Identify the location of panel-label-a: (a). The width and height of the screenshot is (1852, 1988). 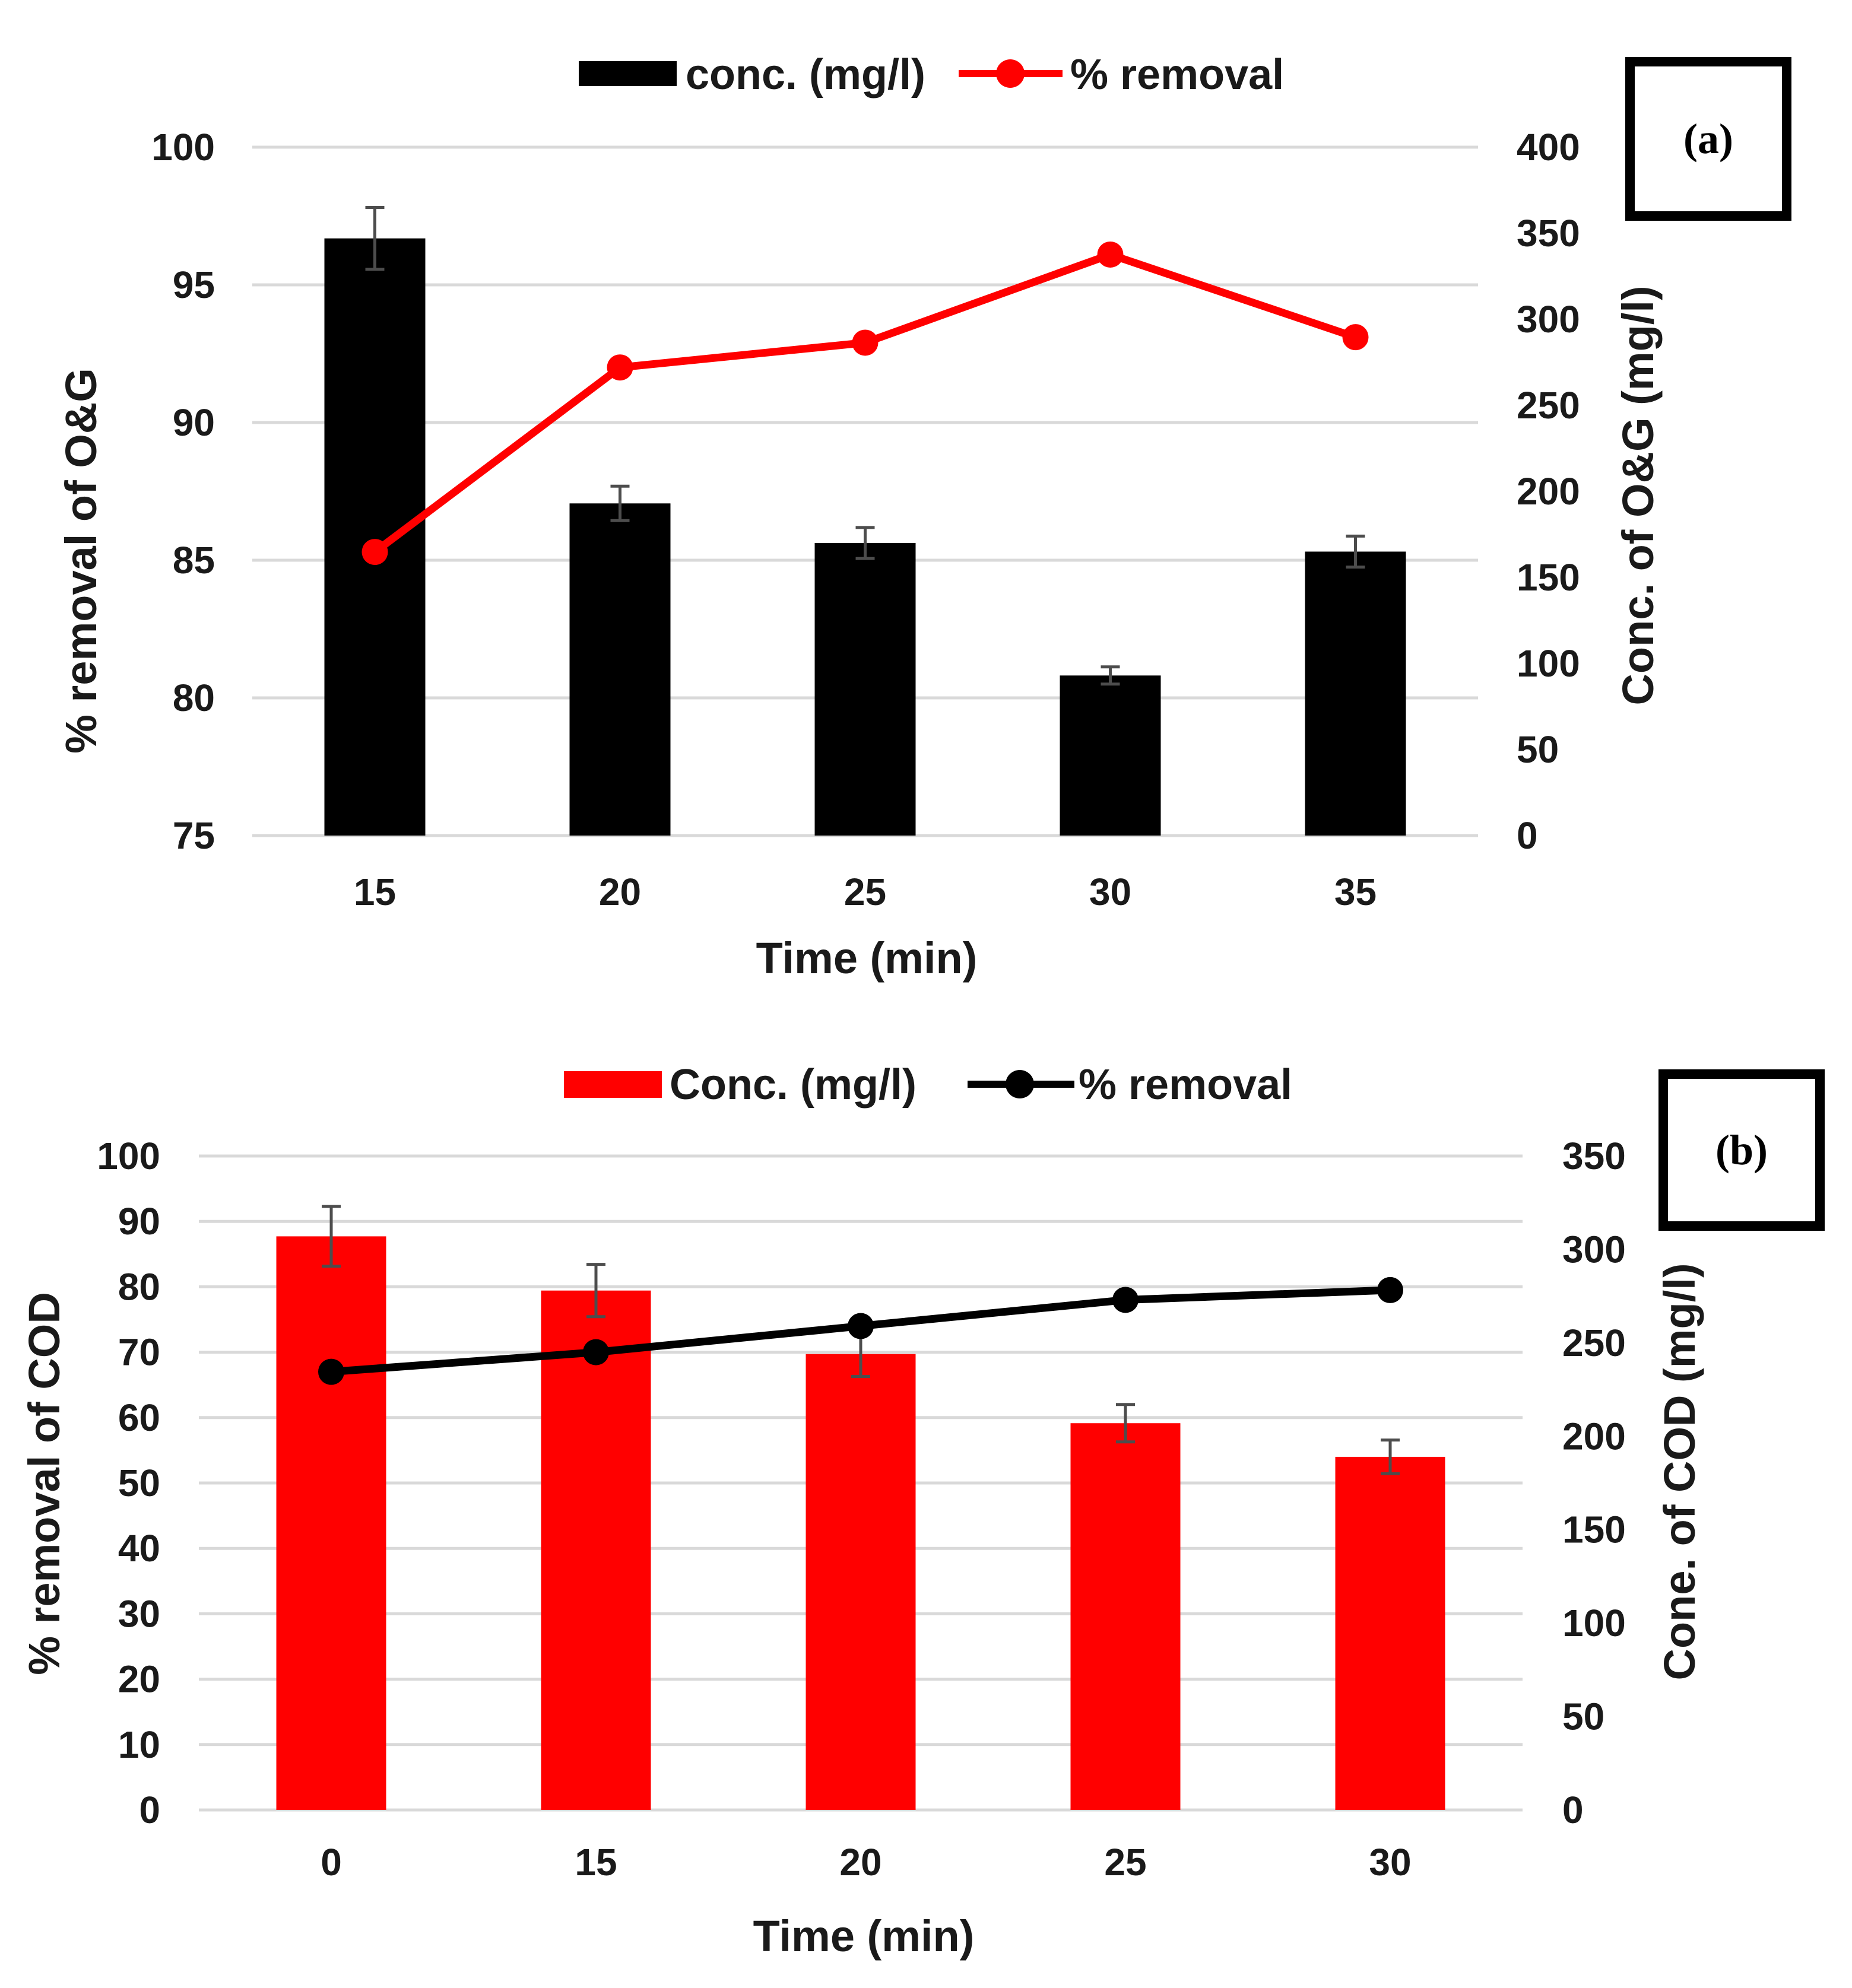
(1708, 139).